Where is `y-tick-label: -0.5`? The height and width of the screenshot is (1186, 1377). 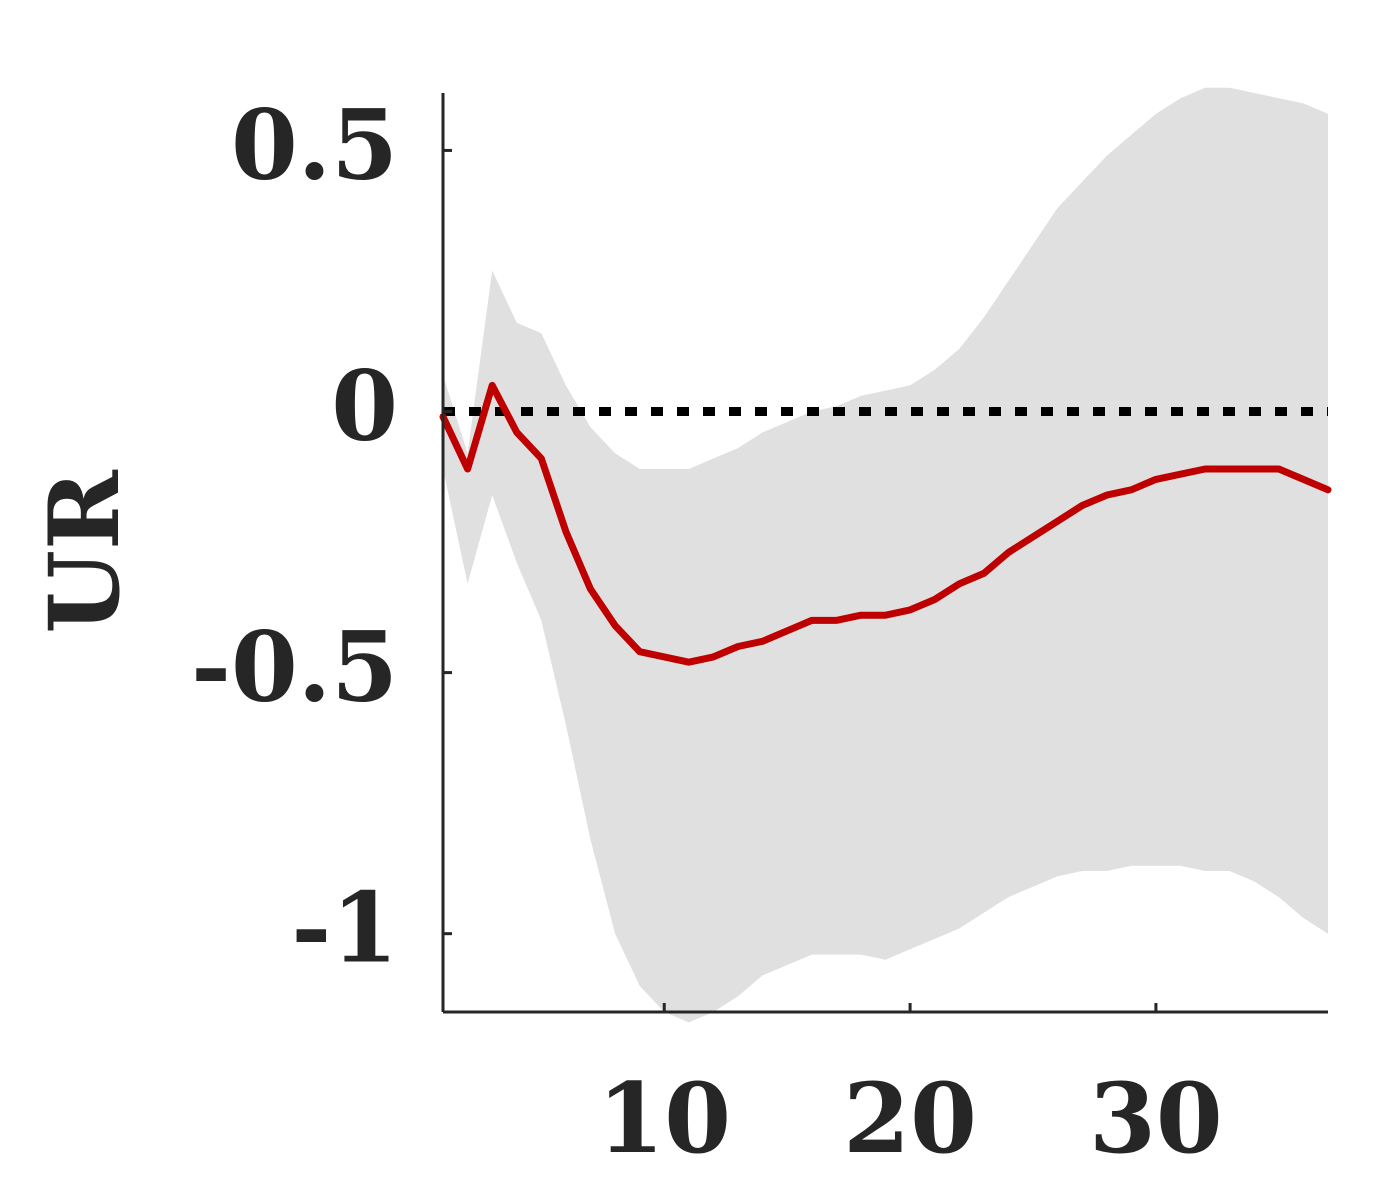
y-tick-label: -0.5 is located at coordinates (294, 667).